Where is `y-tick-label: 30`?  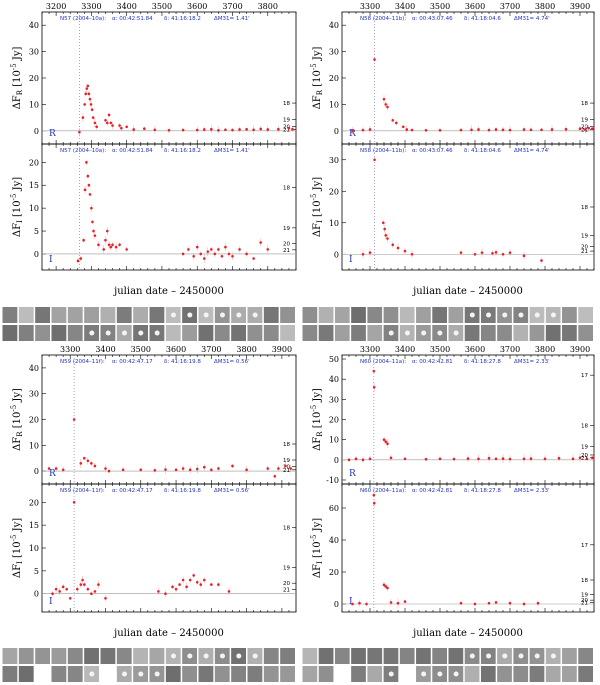
y-tick-label: 30 is located at coordinates (34, 394).